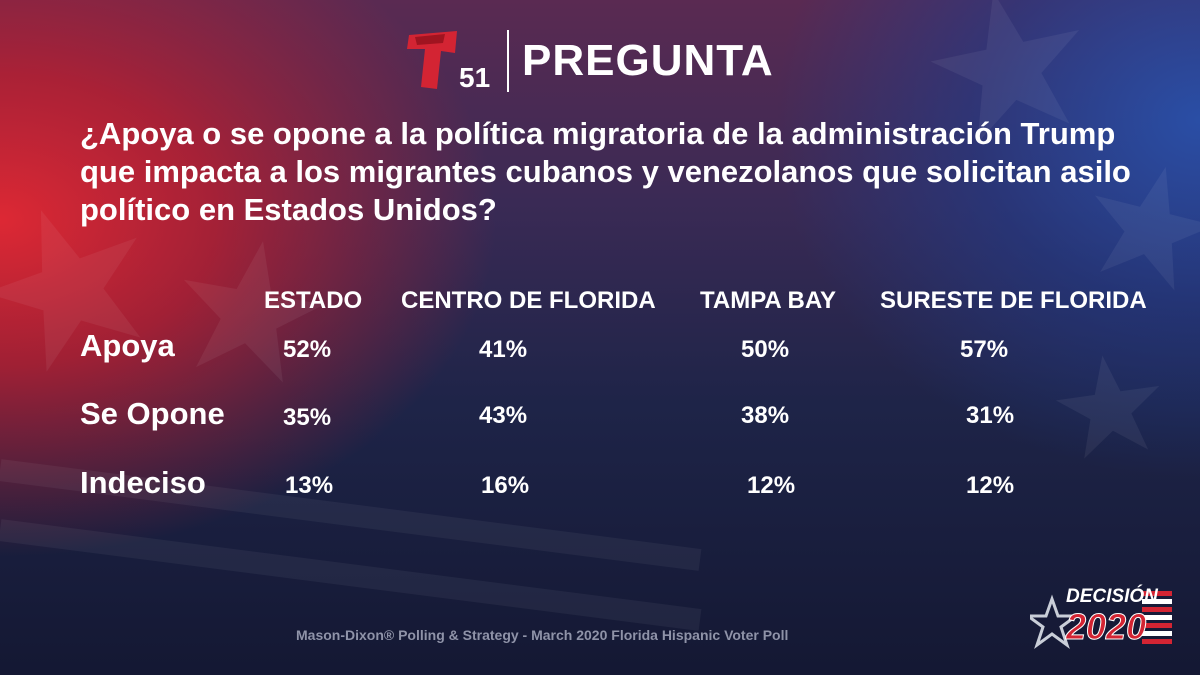 The width and height of the screenshot is (1200, 675). I want to click on table-cell: 16%, so click(505, 485).